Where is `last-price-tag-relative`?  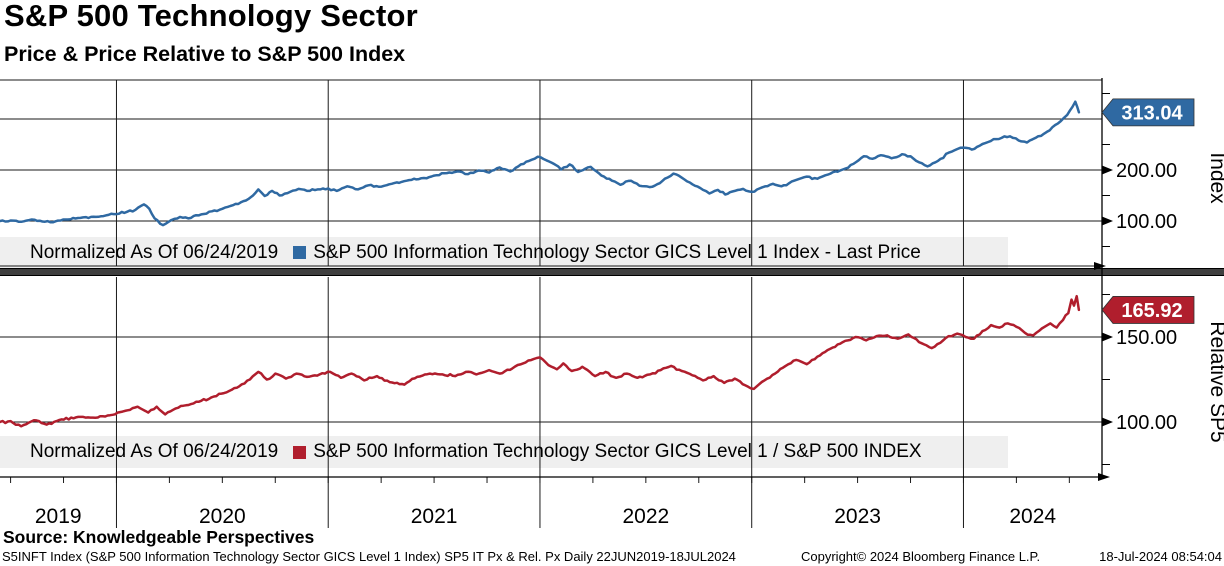
last-price-tag-relative is located at coordinates (1148, 310).